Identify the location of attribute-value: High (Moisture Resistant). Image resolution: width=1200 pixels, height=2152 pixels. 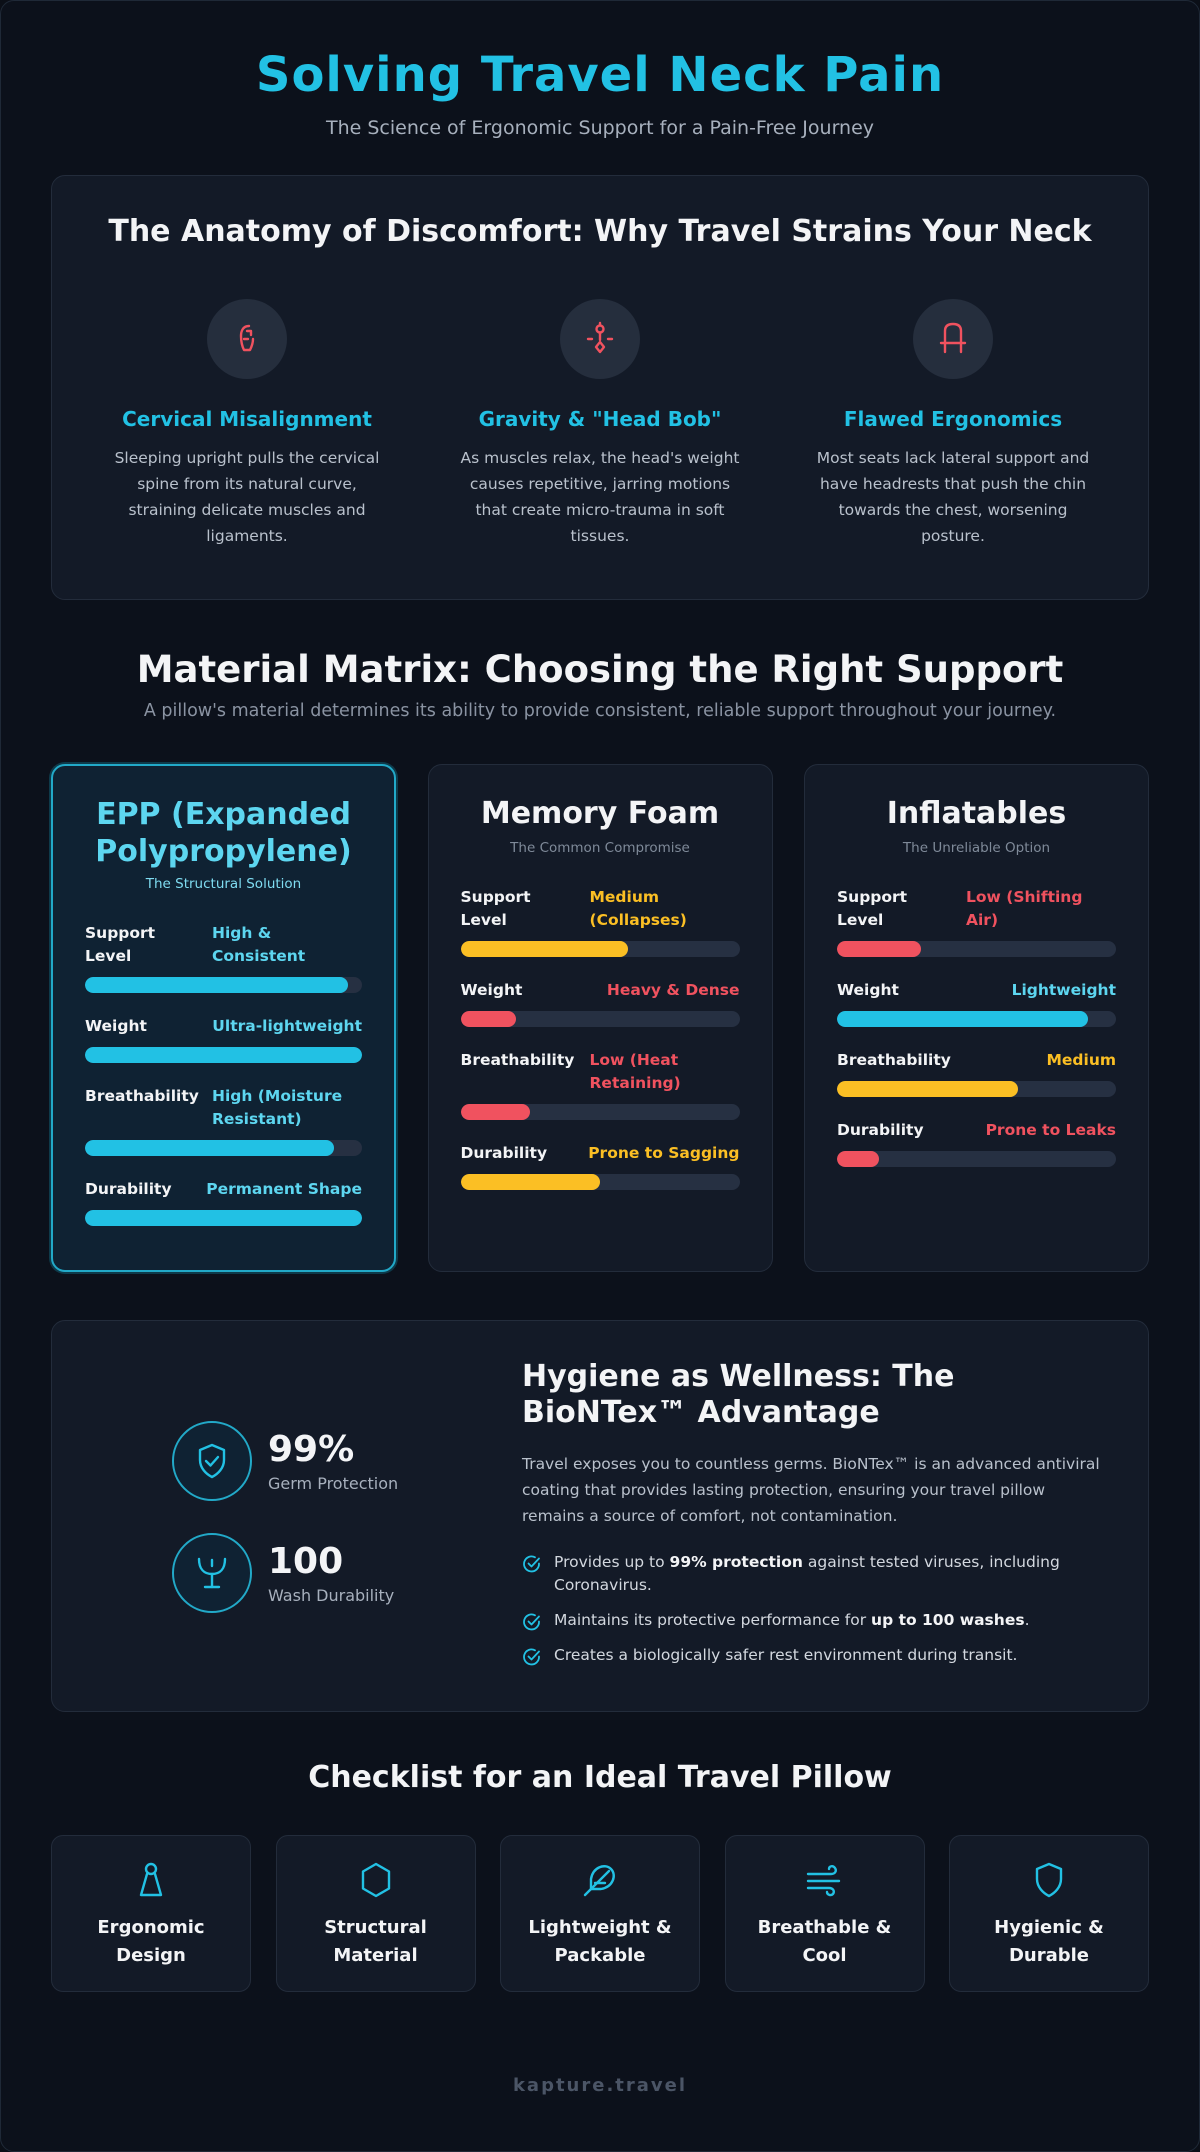
(277, 1107).